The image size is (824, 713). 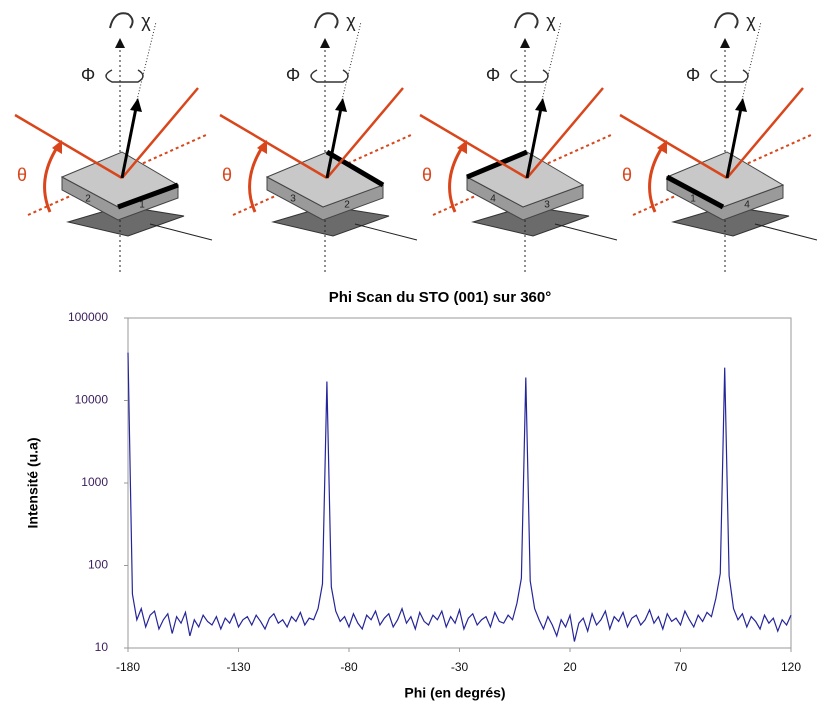 I want to click on x-tick-label: -180, so click(x=128, y=667).